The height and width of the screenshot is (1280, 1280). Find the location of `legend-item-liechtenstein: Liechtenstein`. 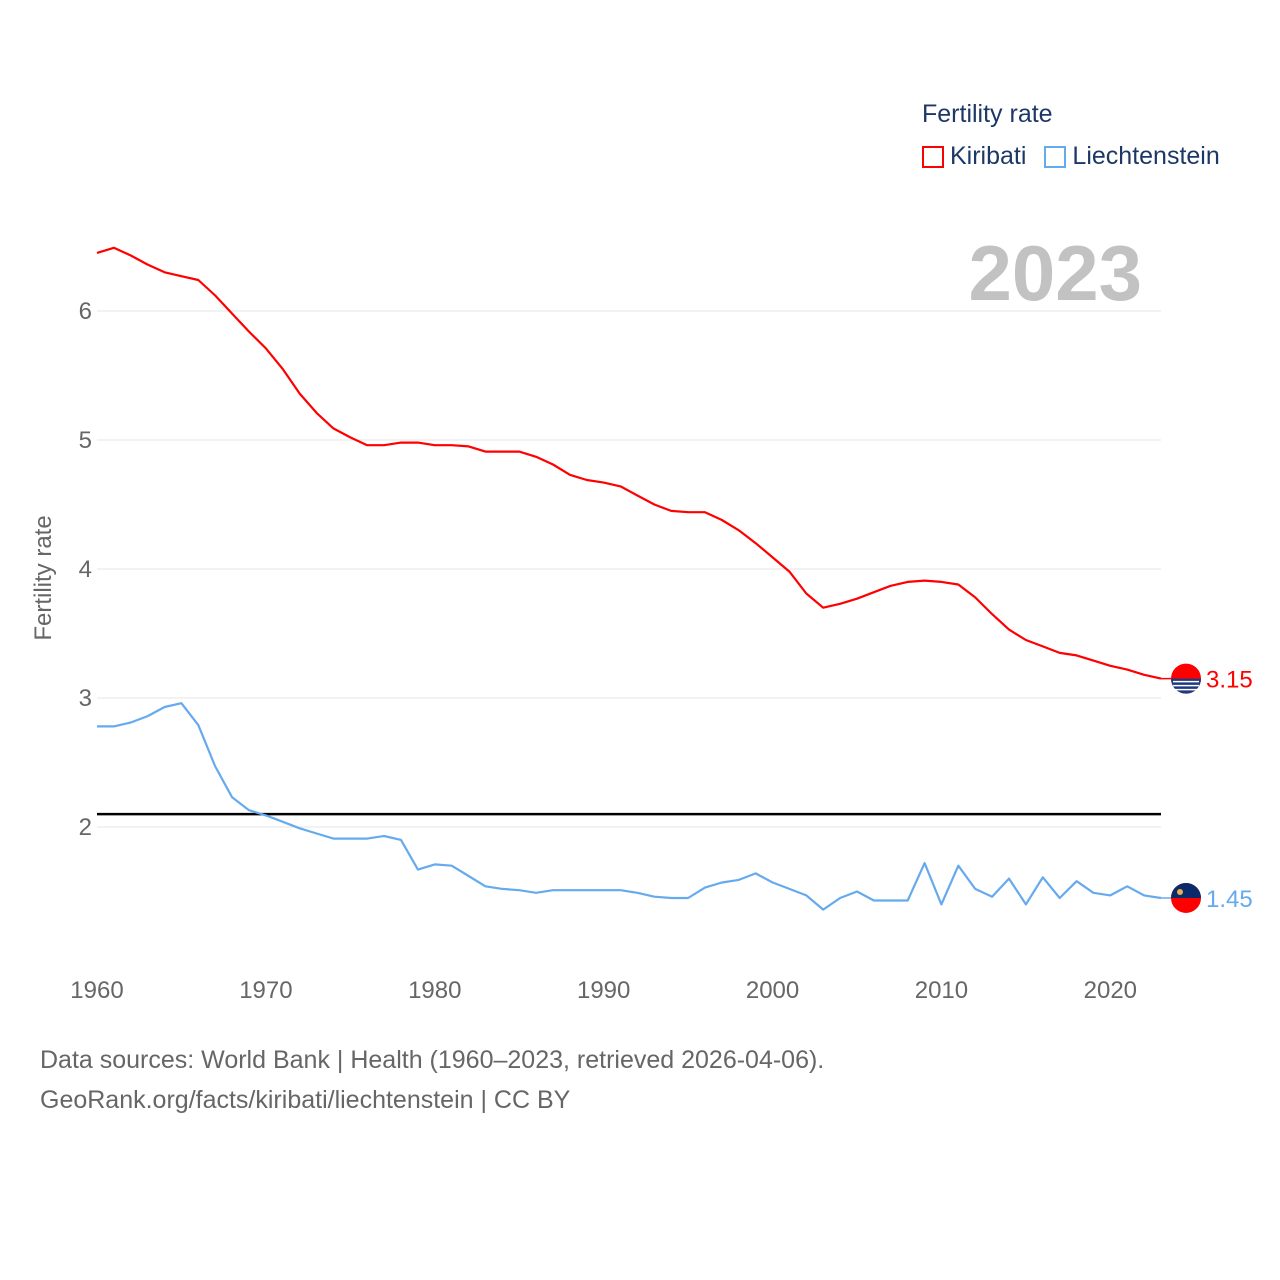

legend-item-liechtenstein: Liechtenstein is located at coordinates (1132, 156).